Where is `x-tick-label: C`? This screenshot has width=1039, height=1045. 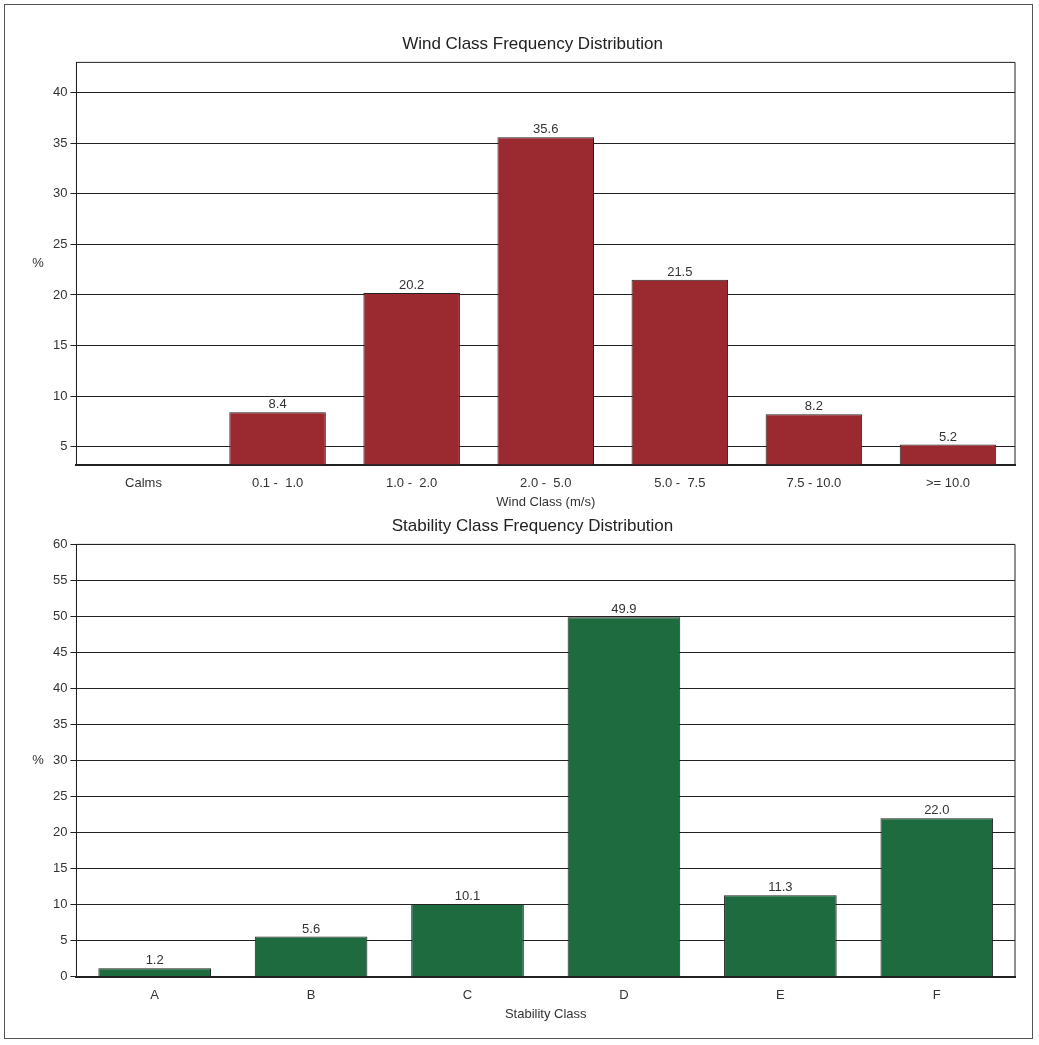
x-tick-label: C is located at coordinates (467, 995).